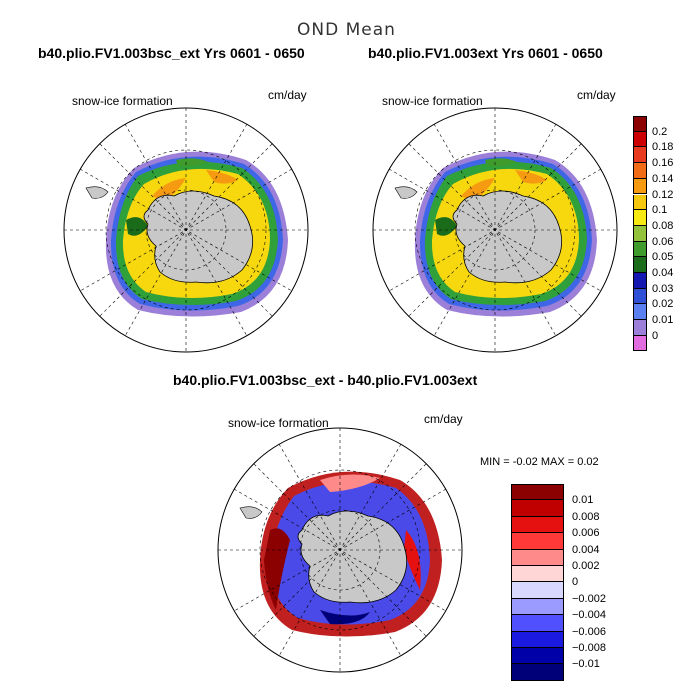  Describe the element at coordinates (660, 210) in the screenshot. I see `colorbar-label: 0.1` at that location.